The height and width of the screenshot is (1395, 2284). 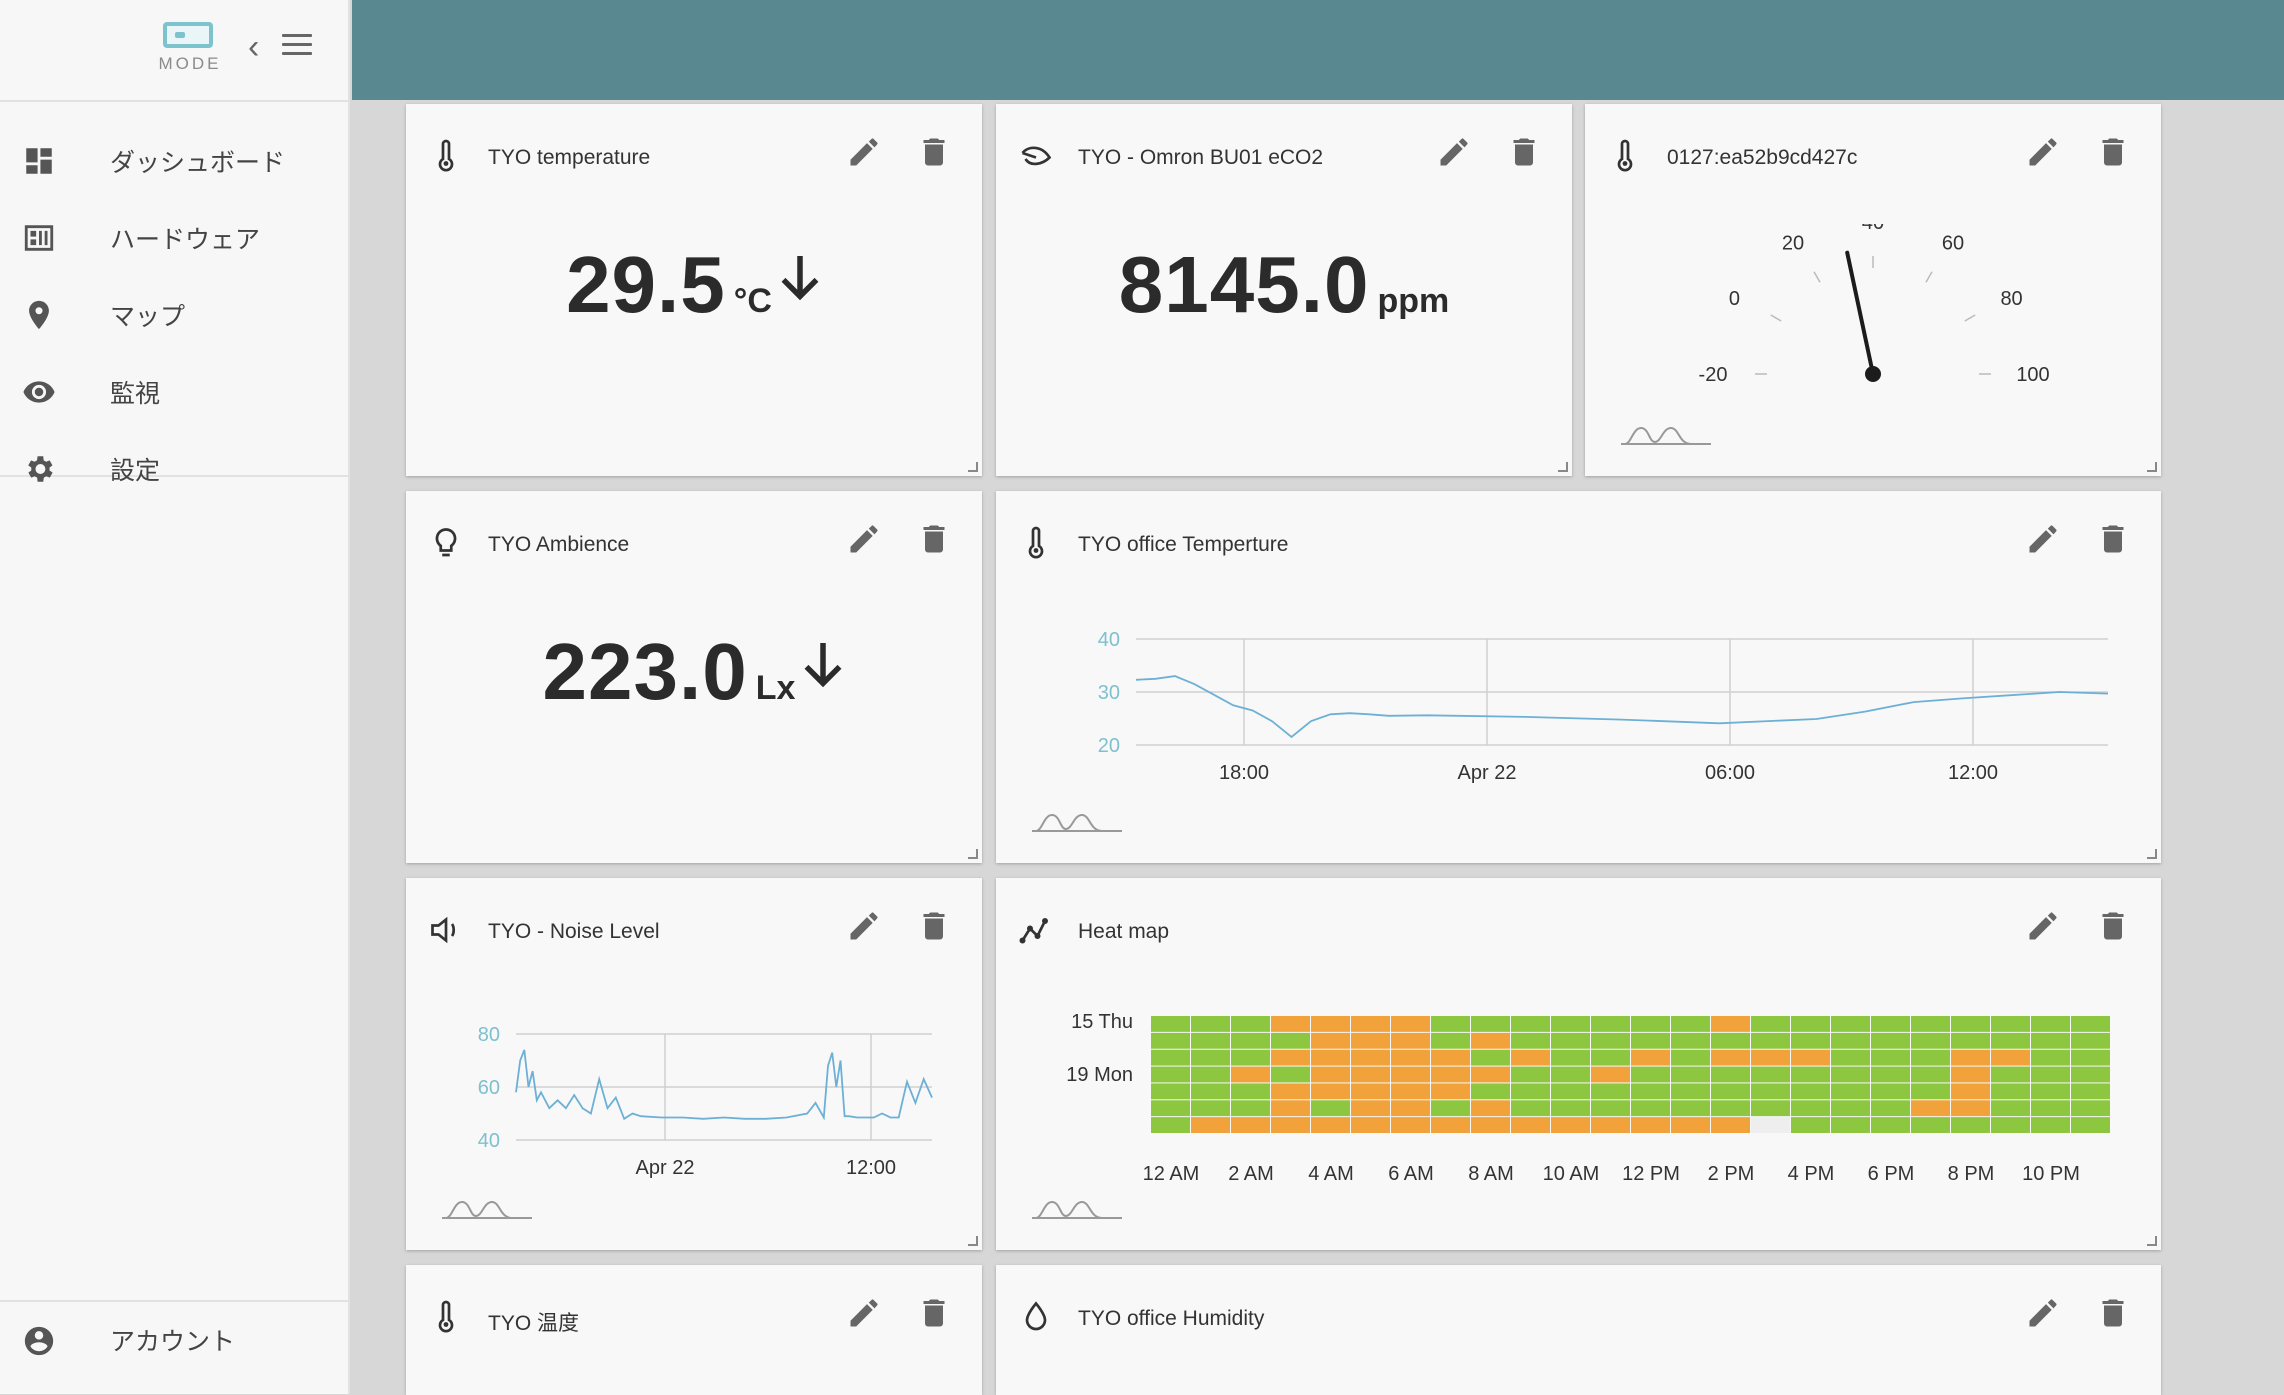 I want to click on y-tick-label: 40, so click(x=489, y=1141).